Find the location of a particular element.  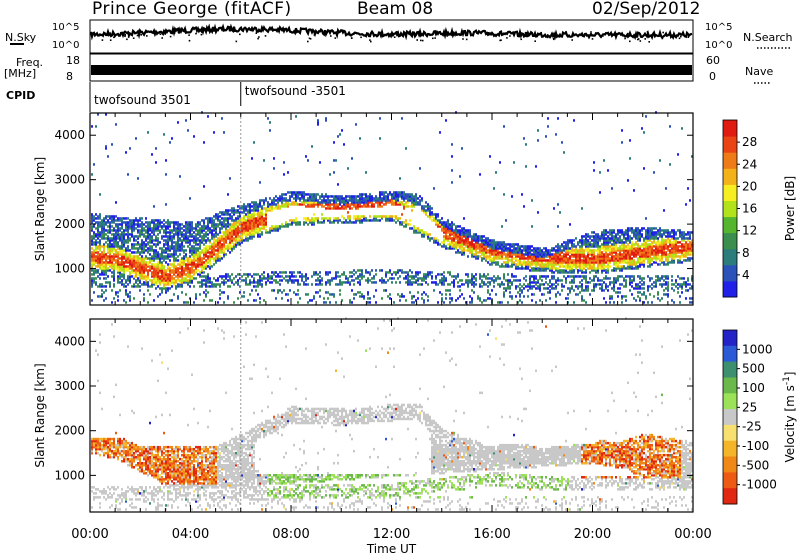

nsearch-tick-high: 10^5 is located at coordinates (718, 27).